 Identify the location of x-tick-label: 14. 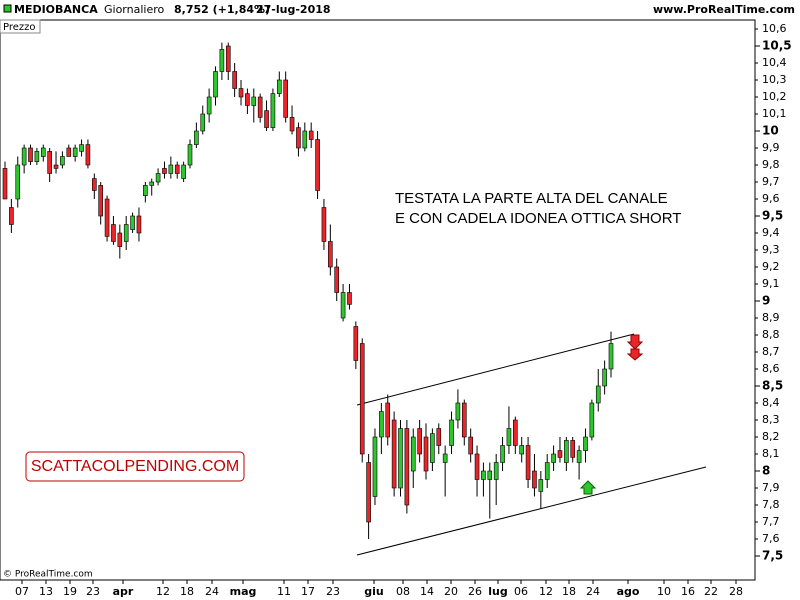
(427, 591).